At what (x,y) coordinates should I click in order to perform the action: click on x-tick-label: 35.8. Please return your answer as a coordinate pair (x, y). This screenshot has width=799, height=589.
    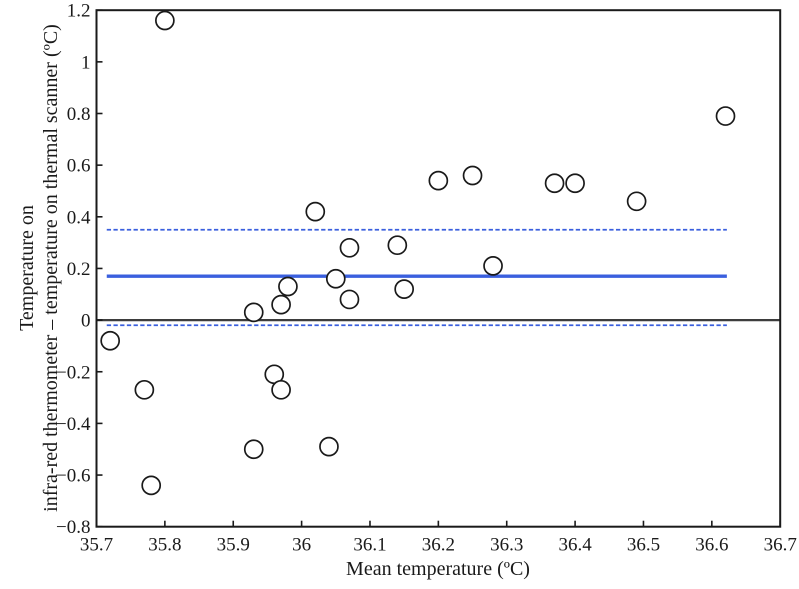
    Looking at the image, I should click on (164, 545).